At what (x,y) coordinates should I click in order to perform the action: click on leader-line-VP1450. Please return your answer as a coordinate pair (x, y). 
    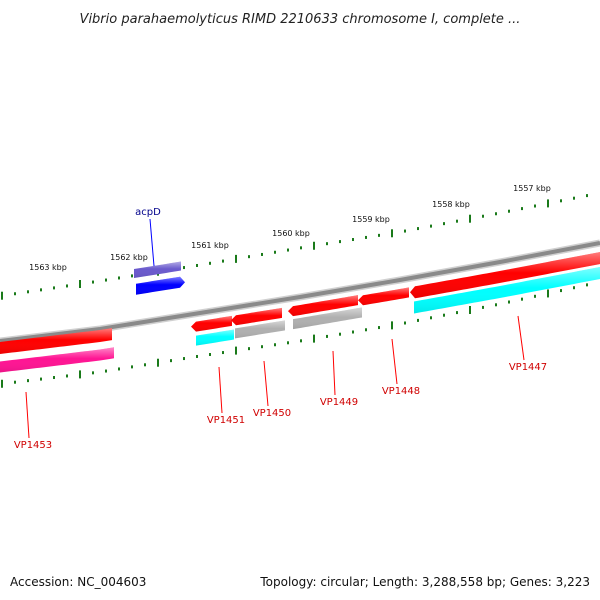
    Looking at the image, I should click on (266, 383).